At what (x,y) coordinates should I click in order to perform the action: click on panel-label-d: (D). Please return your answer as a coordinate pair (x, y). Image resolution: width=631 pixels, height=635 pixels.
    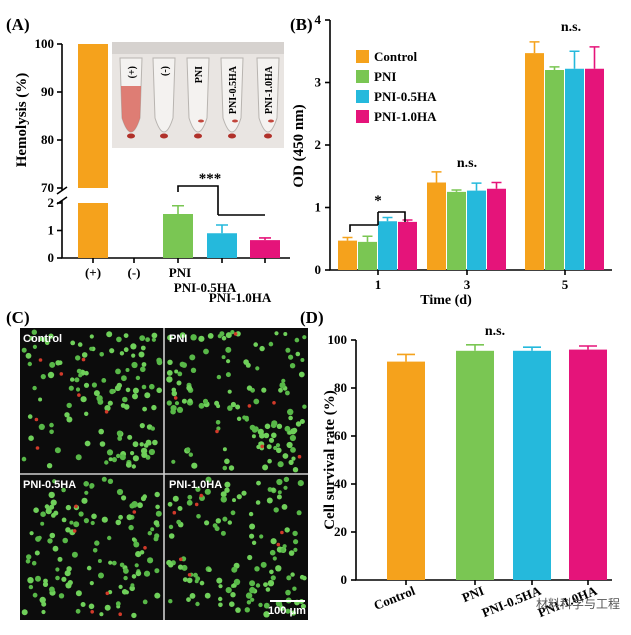
    Looking at the image, I should click on (312, 317).